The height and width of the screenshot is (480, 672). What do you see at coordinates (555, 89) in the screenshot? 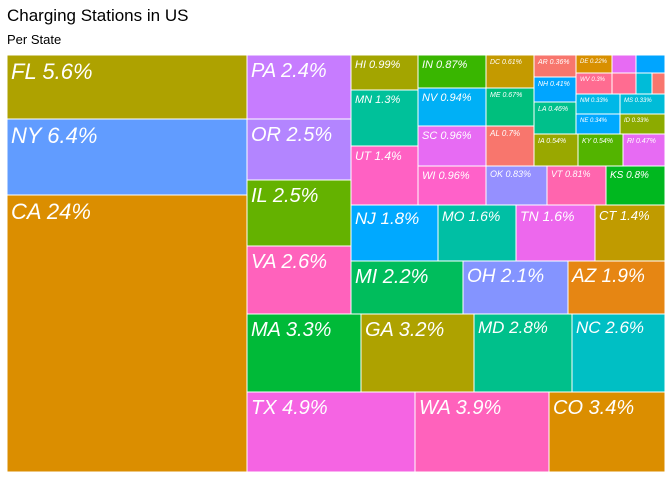
I see `tile-nh` at bounding box center [555, 89].